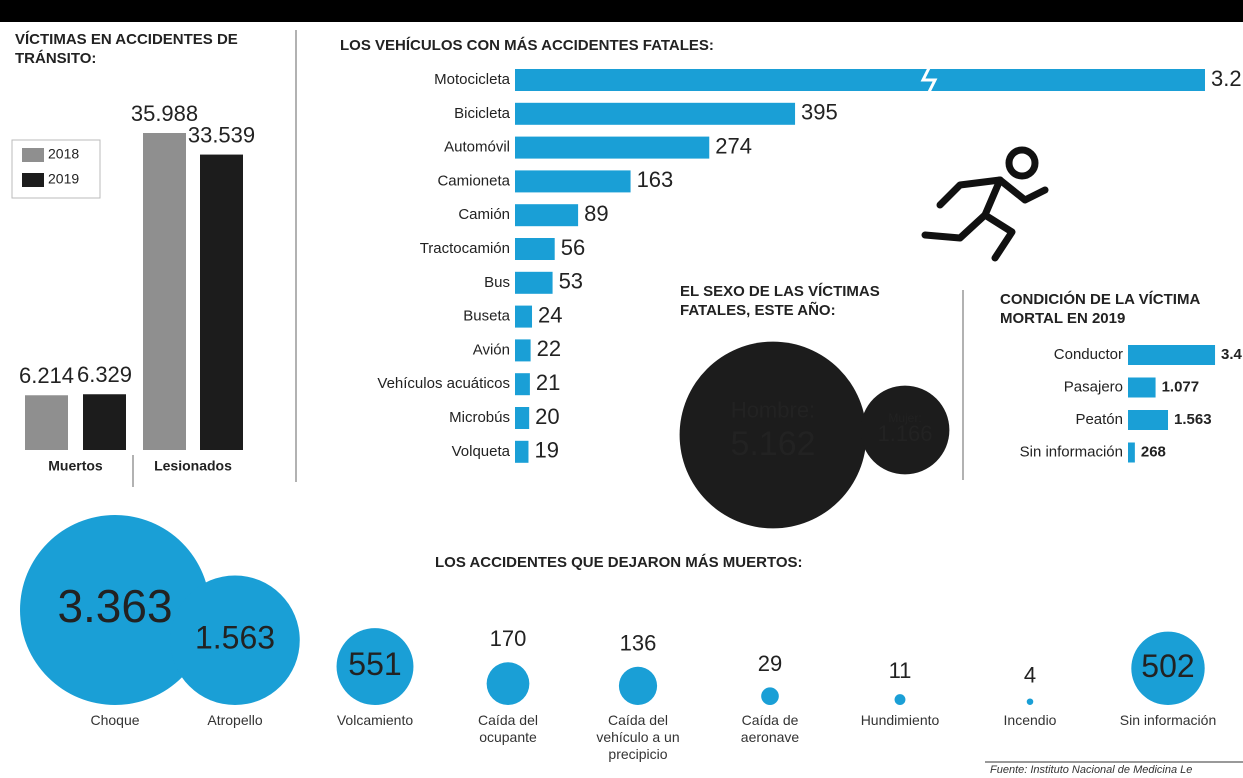 This screenshot has height=778, width=1243. I want to click on value-label: 56, so click(573, 247).